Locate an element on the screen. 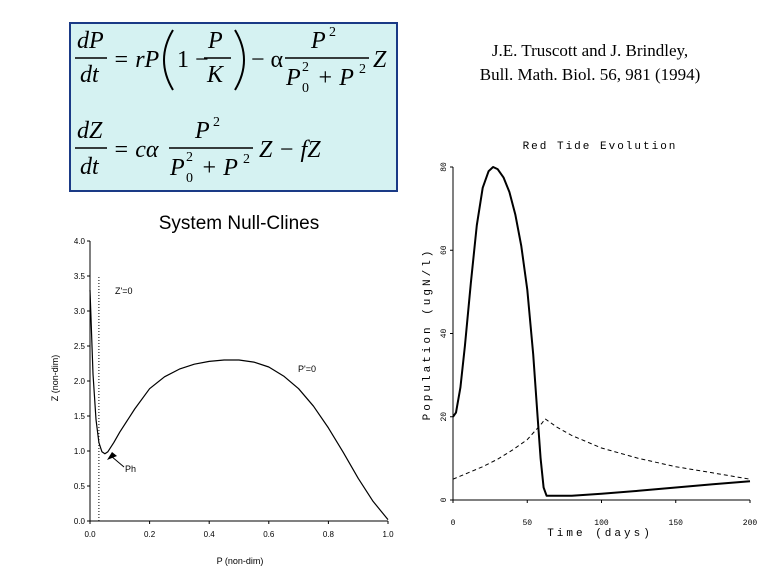 This screenshot has height=576, width=768. eq1-minus-alpha: − α is located at coordinates (267, 60).